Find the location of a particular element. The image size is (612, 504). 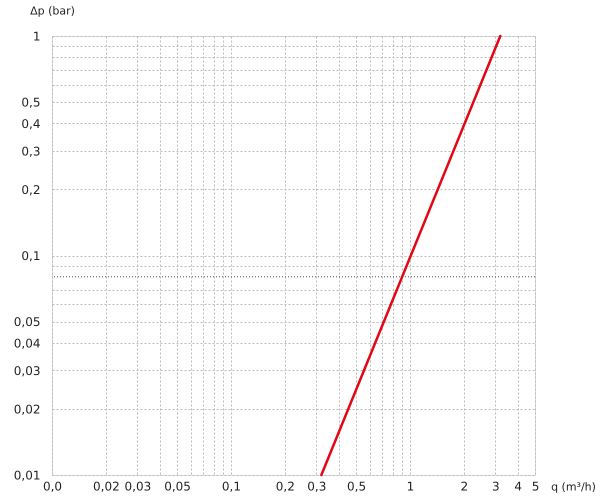

y-tick-label: 0,4 is located at coordinates (30, 123).